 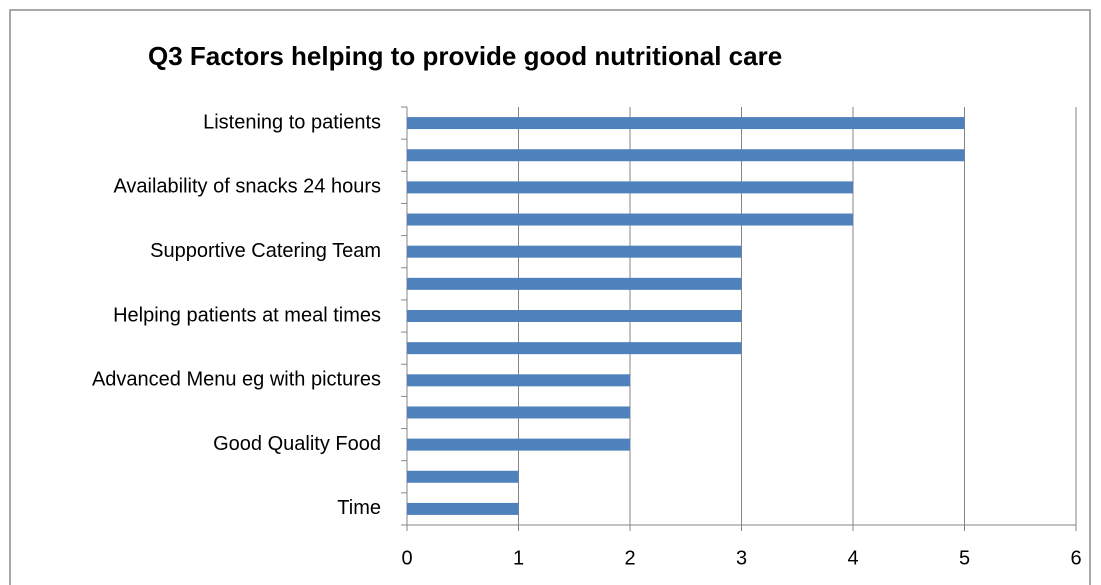 I want to click on x-tick-label: 0, so click(x=406, y=558).